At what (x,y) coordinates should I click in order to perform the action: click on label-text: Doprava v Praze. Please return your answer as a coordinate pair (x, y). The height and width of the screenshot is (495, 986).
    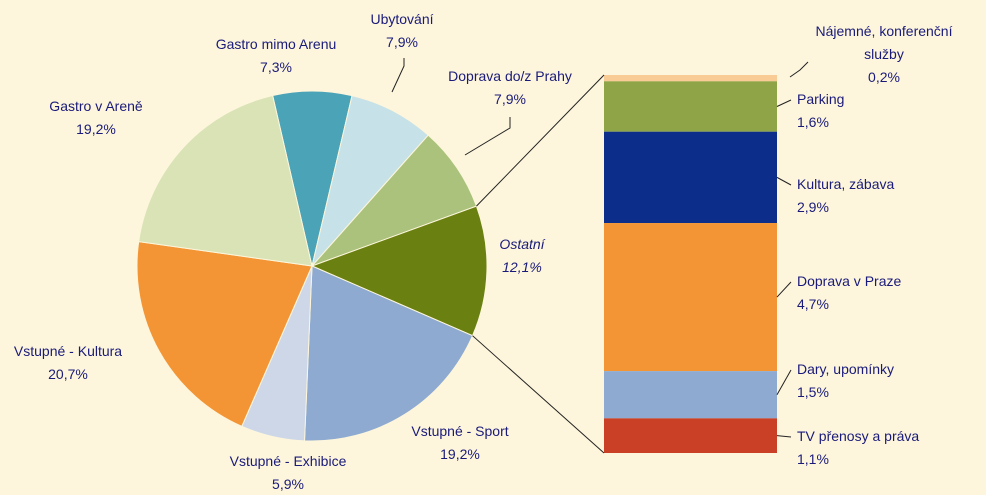
    Looking at the image, I should click on (849, 281).